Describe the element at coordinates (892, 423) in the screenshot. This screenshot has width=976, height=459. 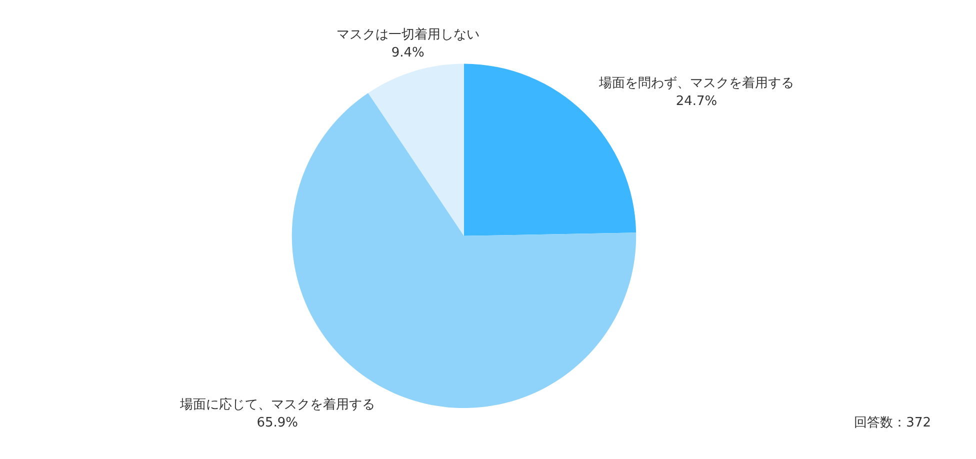
I see `annotation: 回答数：372` at that location.